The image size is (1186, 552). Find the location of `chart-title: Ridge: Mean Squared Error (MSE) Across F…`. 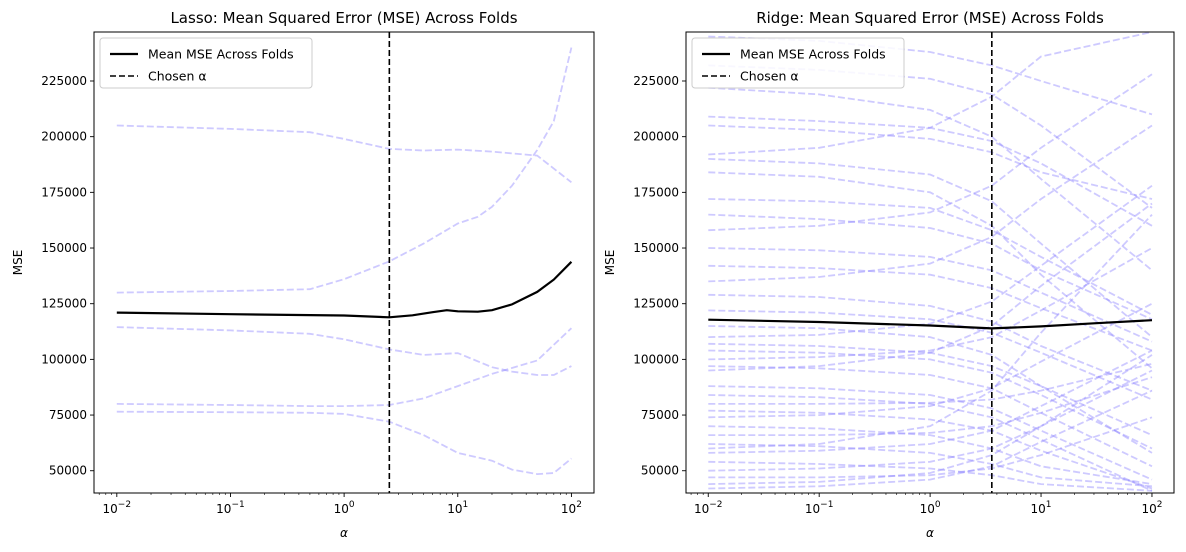

chart-title: Ridge: Mean Squared Error (MSE) Across F… is located at coordinates (930, 18).